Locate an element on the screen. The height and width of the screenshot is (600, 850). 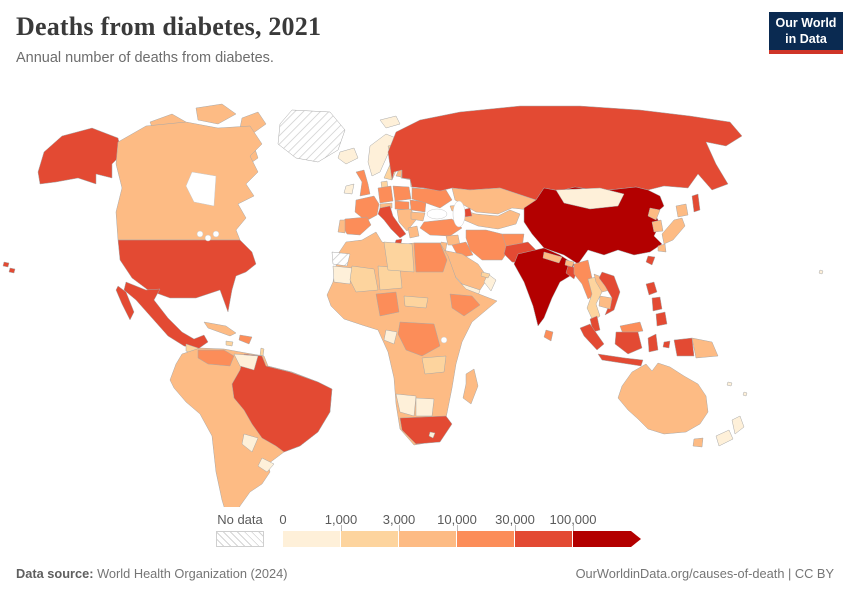
country-japan-kyushu is located at coordinates (662, 248).